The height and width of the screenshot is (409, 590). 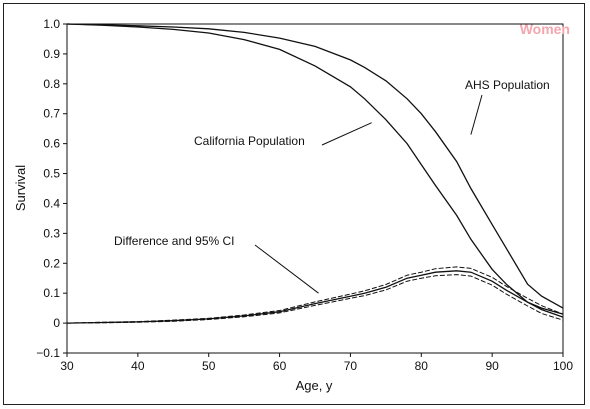 What do you see at coordinates (51, 114) in the screenshot?
I see `y-tick-label: 0.7` at bounding box center [51, 114].